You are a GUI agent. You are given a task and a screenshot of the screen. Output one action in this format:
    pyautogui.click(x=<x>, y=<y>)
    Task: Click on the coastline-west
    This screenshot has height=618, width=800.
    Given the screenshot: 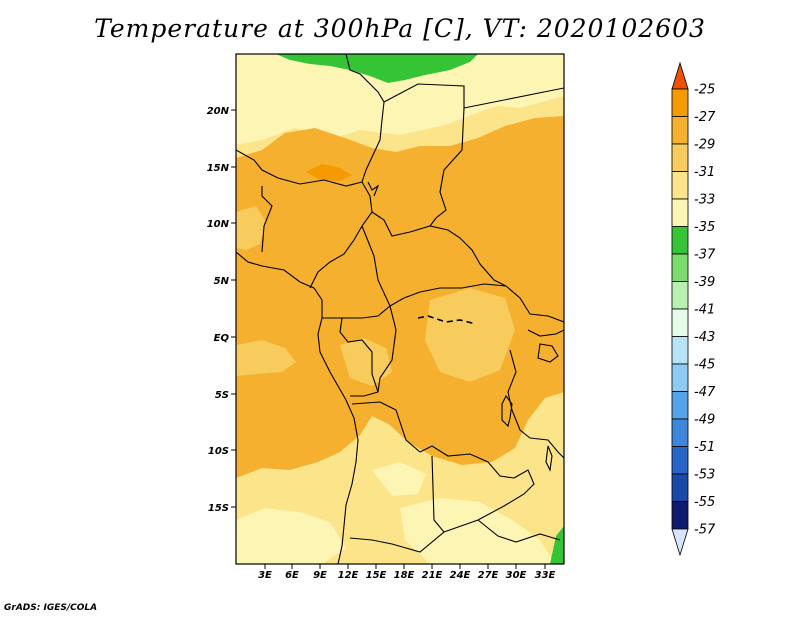 What is the action you would take?
    pyautogui.click(x=297, y=407)
    